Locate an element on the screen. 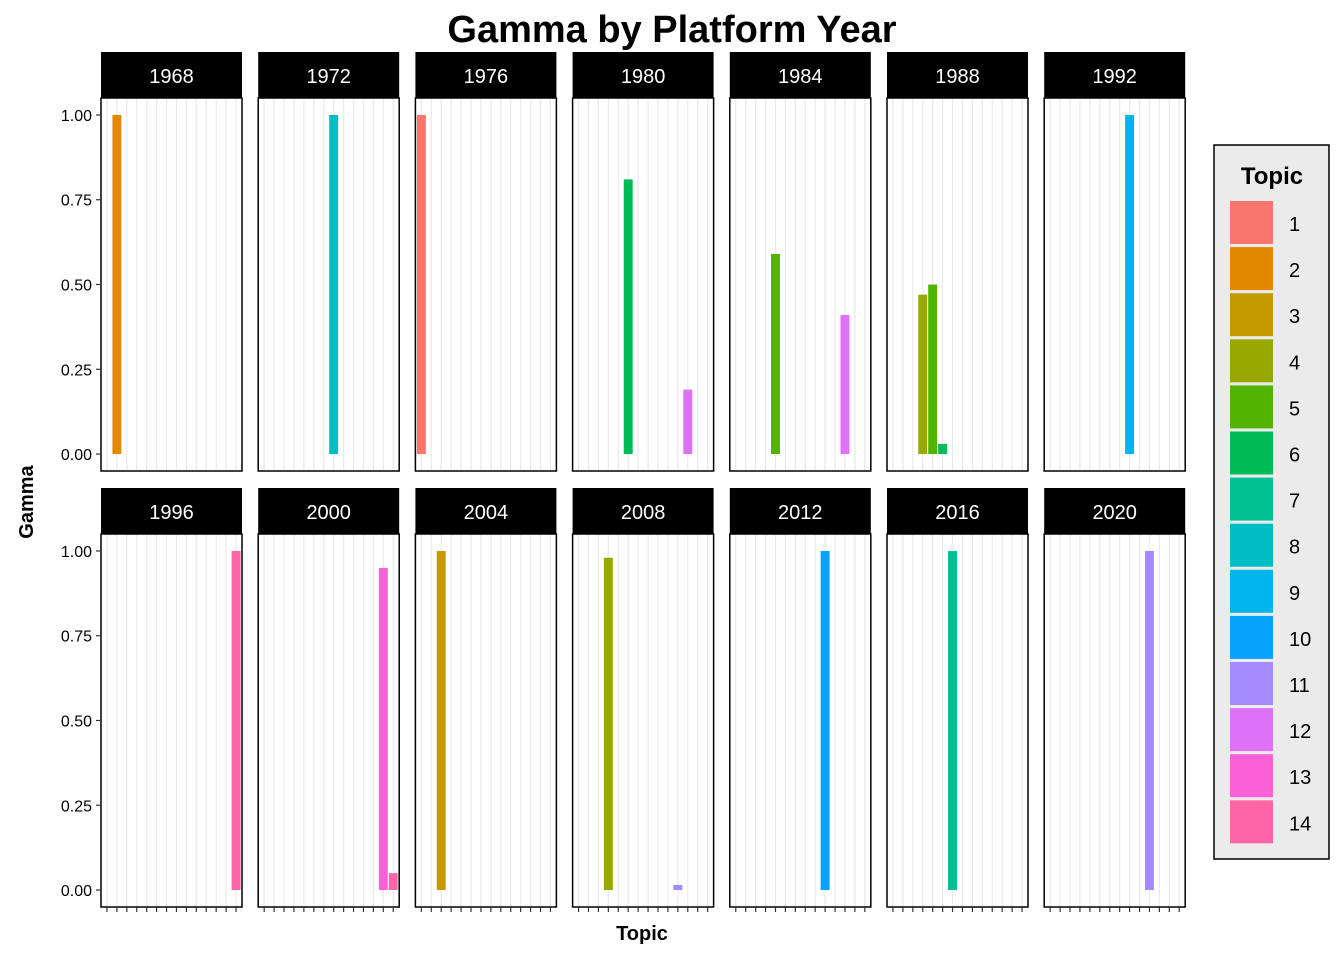 This screenshot has height=960, width=1344. legend-label: 10 is located at coordinates (1300, 640).